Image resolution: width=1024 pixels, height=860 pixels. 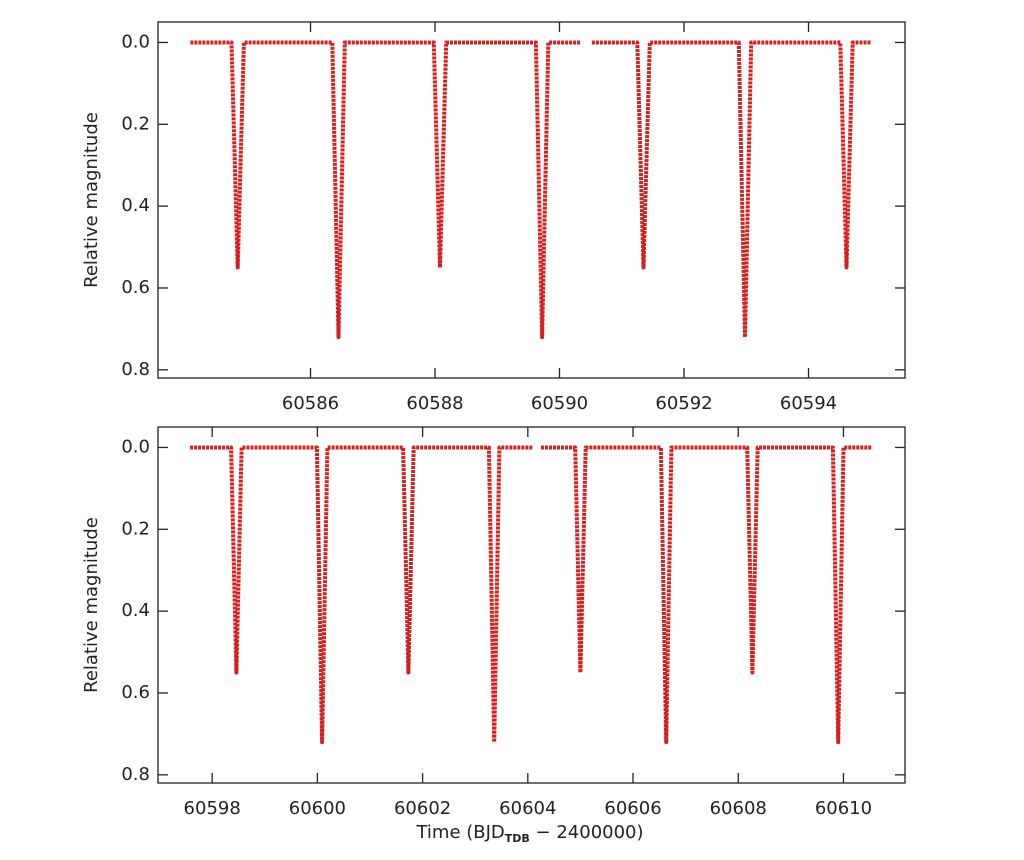 What do you see at coordinates (517, 838) in the screenshot?
I see `x-axis-label-sub: TDB` at bounding box center [517, 838].